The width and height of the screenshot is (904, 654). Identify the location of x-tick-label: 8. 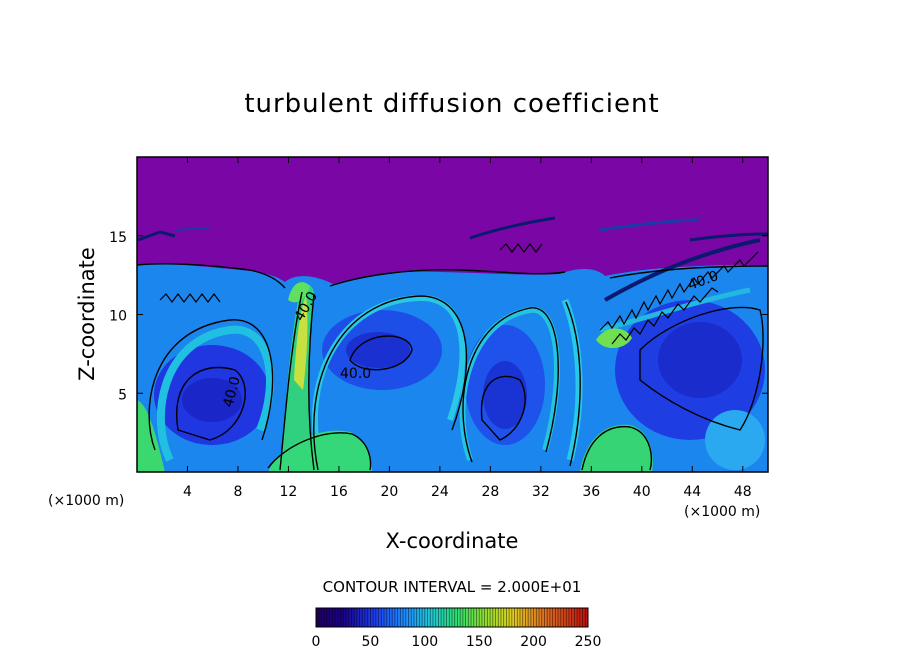
(237, 492).